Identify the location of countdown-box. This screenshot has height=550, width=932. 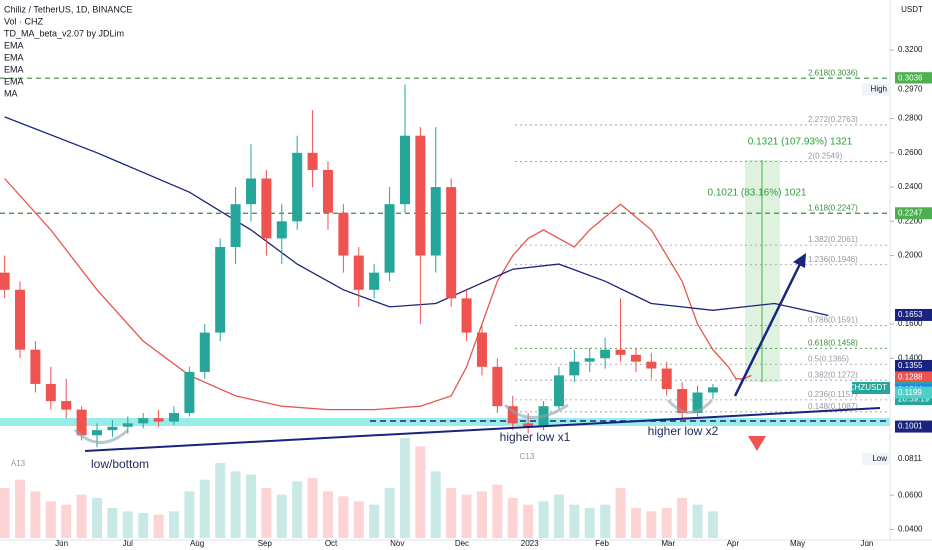
(913, 400).